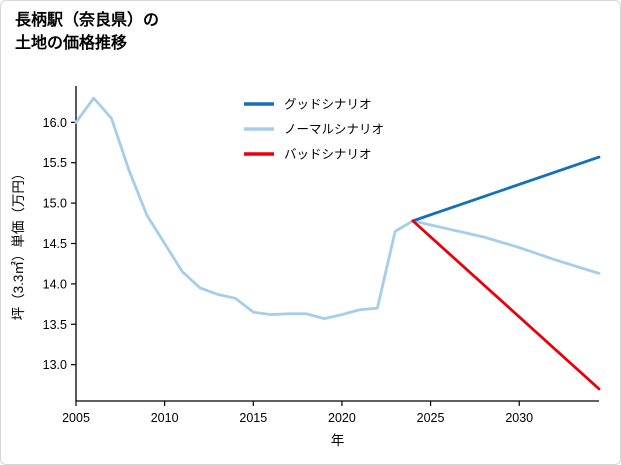 The image size is (621, 465). What do you see at coordinates (506, 305) in the screenshot?
I see `line-bad-scenario` at bounding box center [506, 305].